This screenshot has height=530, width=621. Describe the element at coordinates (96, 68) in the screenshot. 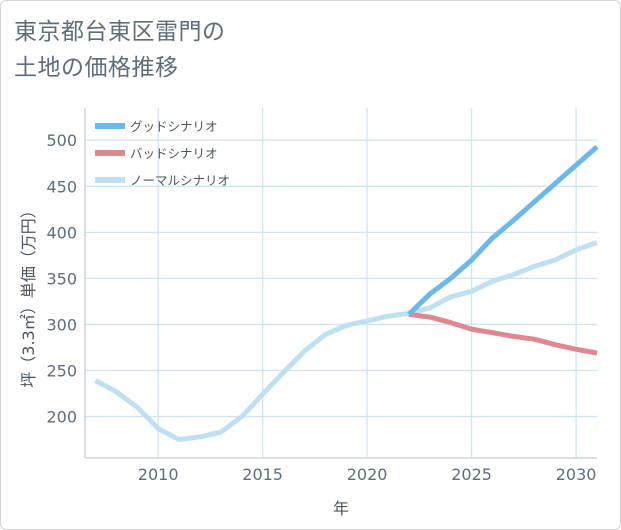

I see `chart-title-line-2: 土地の価格推移` at that location.